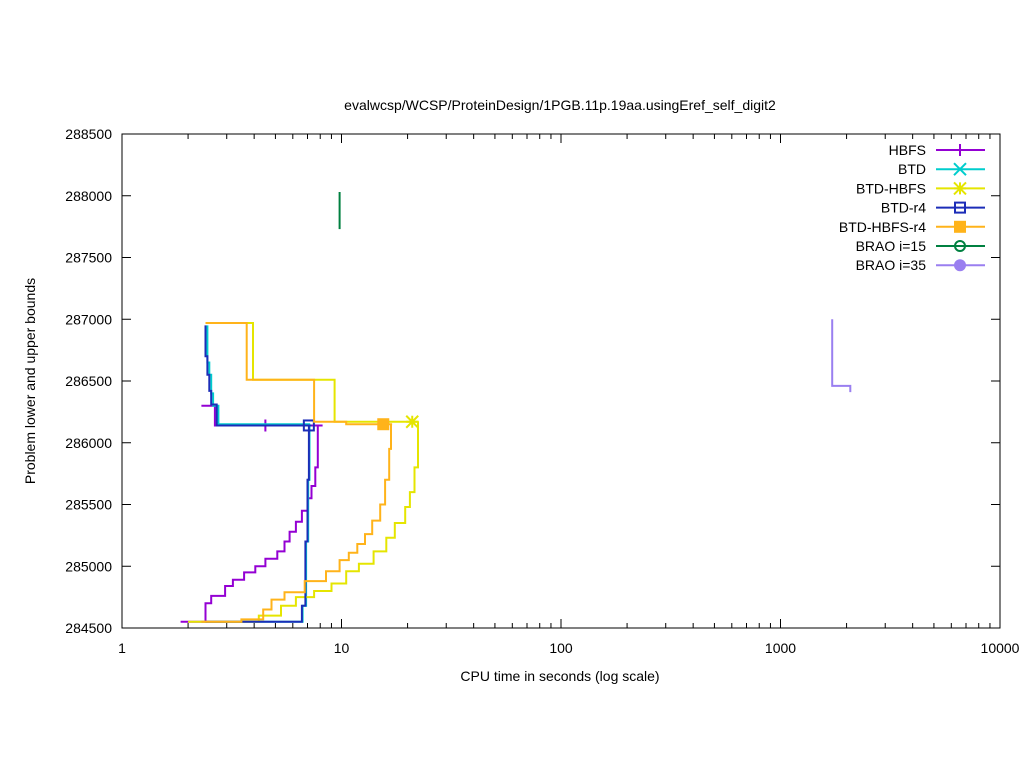  What do you see at coordinates (88, 443) in the screenshot?
I see `y-tick-label: 286000` at bounding box center [88, 443].